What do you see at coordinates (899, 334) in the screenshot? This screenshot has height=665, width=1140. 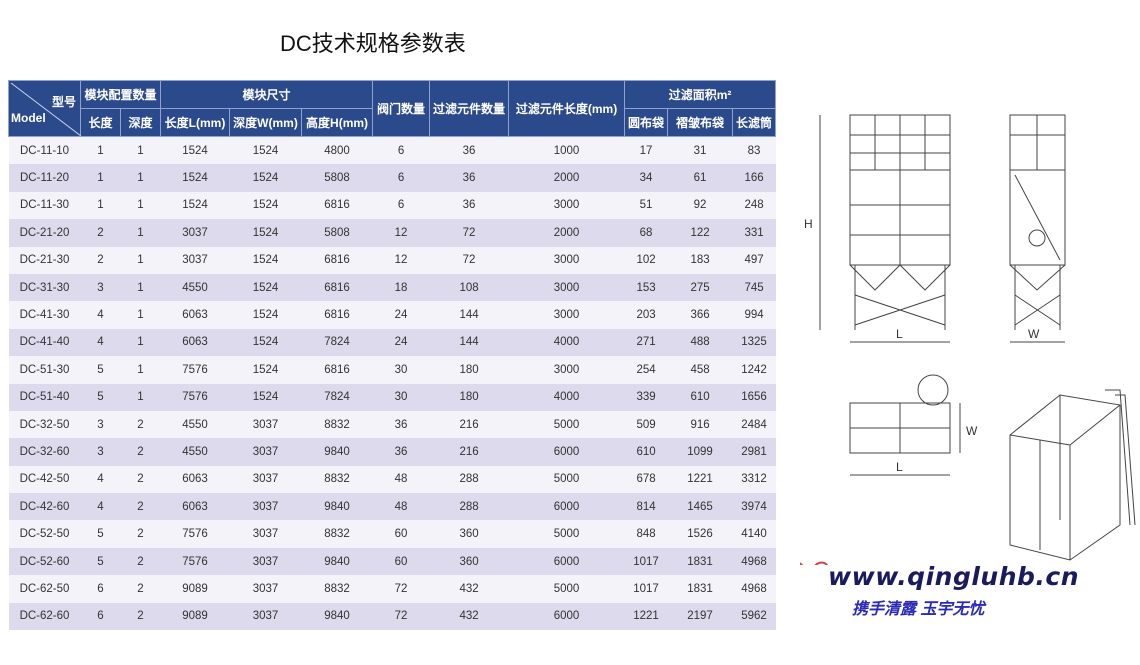 I see `front-l-label: L` at bounding box center [899, 334].